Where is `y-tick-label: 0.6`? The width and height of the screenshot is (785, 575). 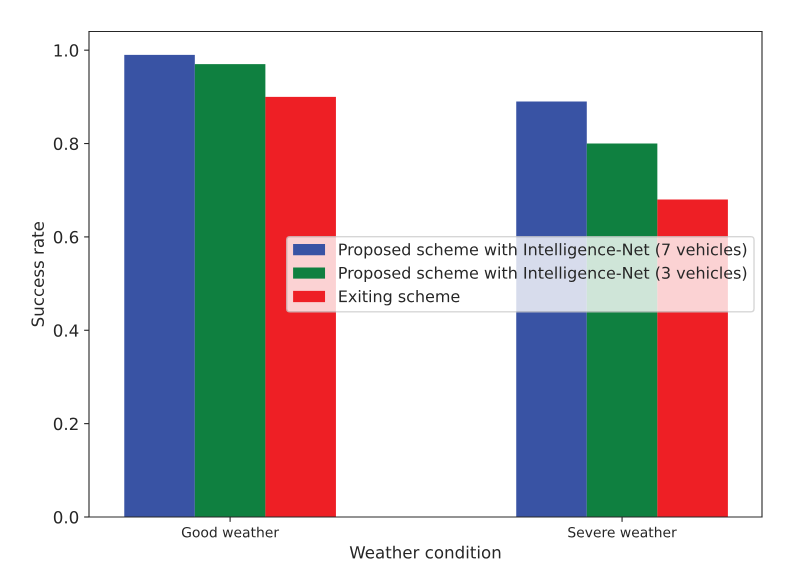 y-tick-label: 0.6 is located at coordinates (66, 237).